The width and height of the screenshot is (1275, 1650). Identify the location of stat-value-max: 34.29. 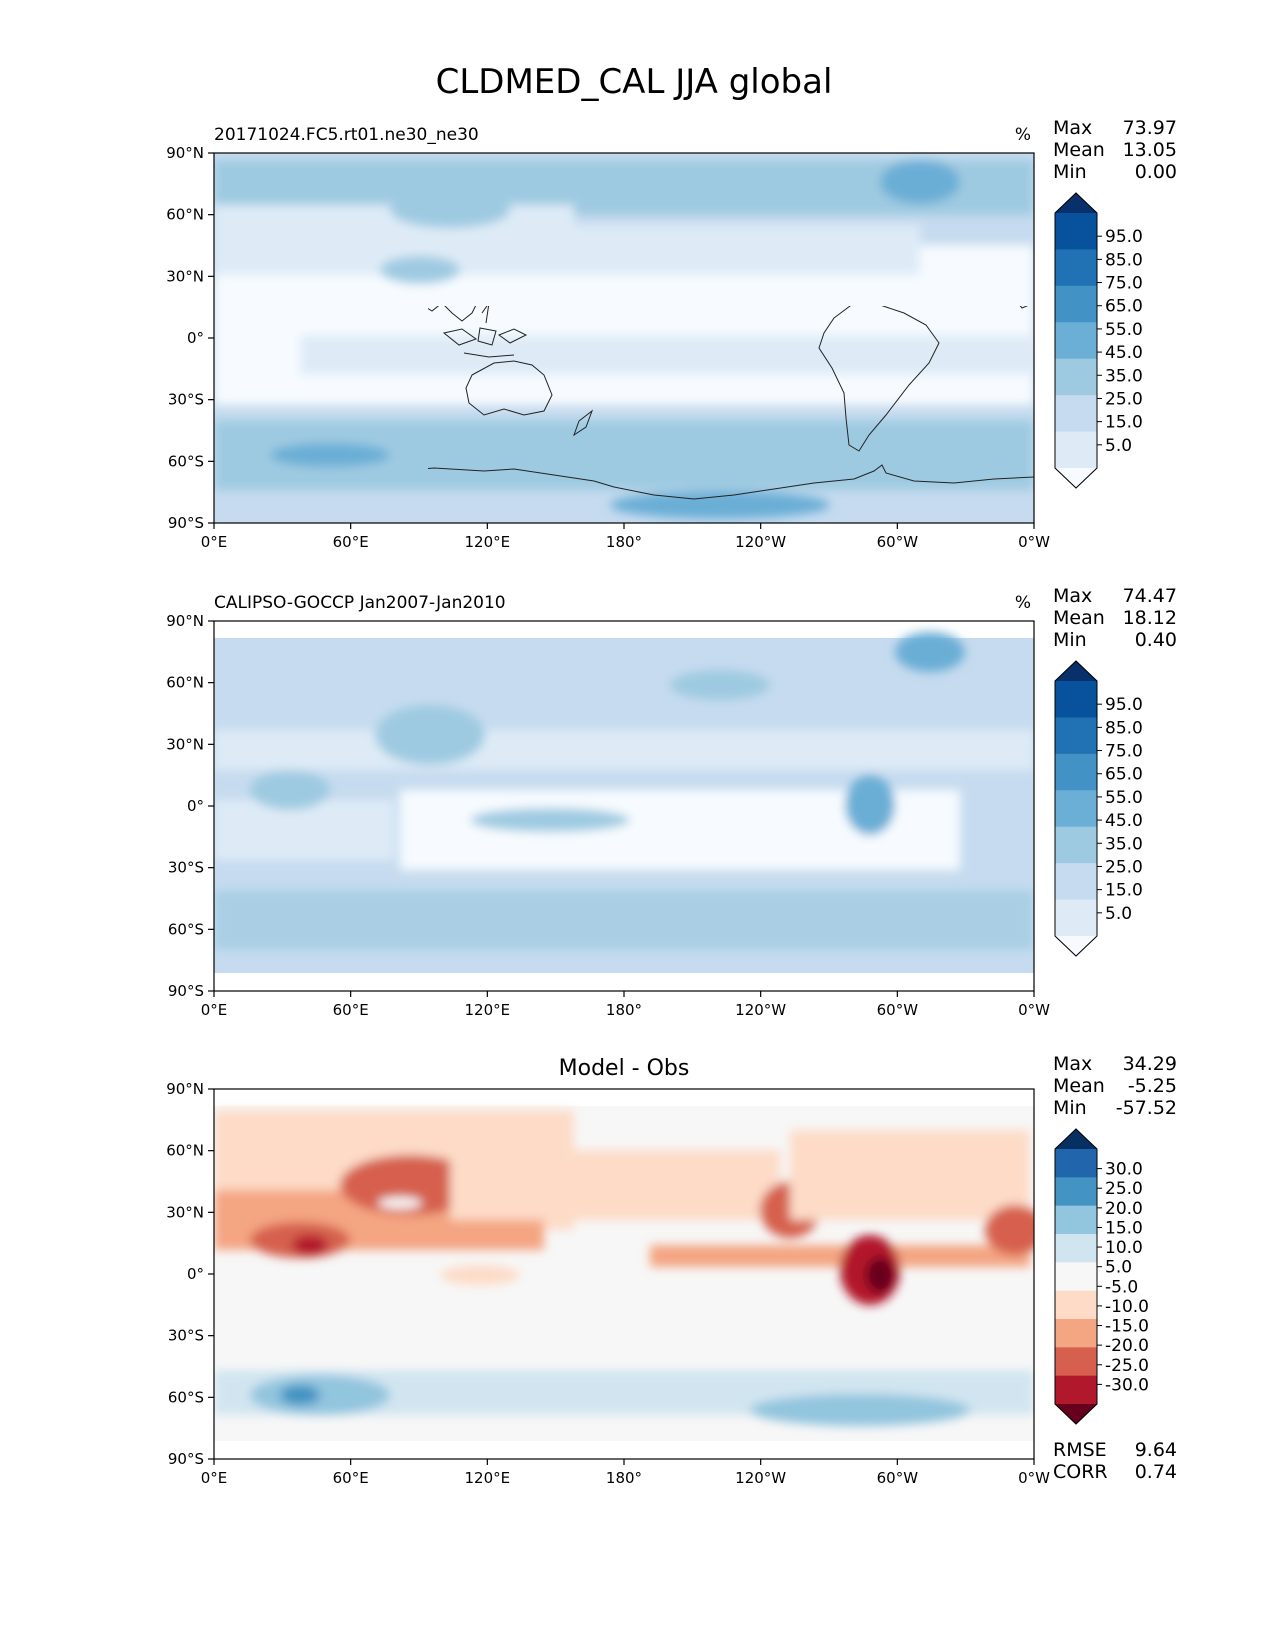
(1150, 1064).